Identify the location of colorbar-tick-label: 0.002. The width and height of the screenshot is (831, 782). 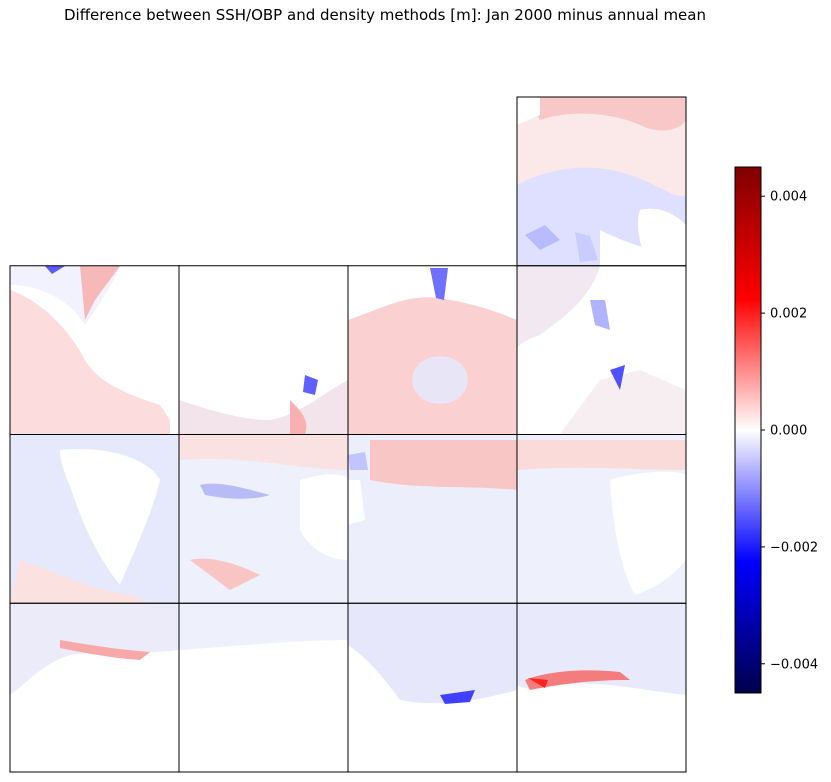
(788, 314).